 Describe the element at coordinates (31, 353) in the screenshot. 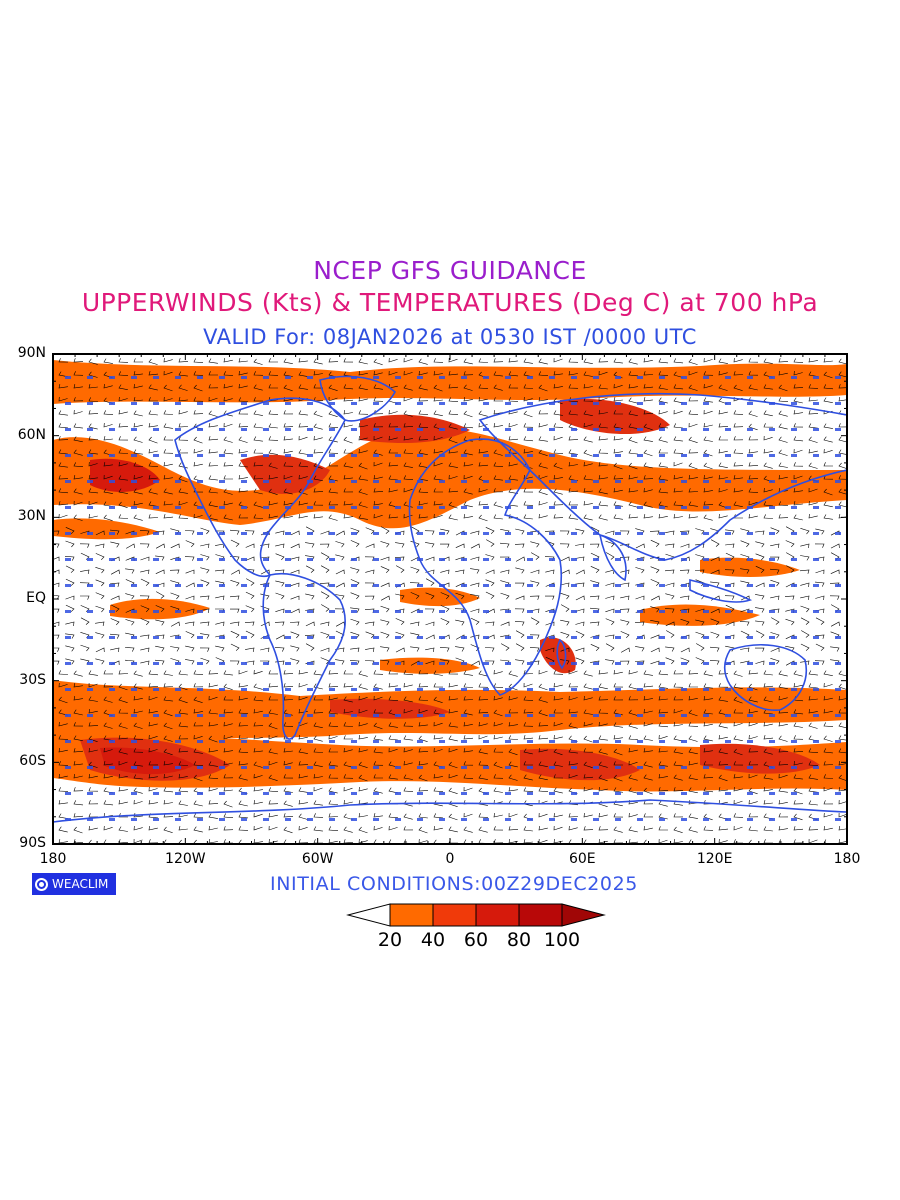

I see `latitude-label: 90N` at that location.